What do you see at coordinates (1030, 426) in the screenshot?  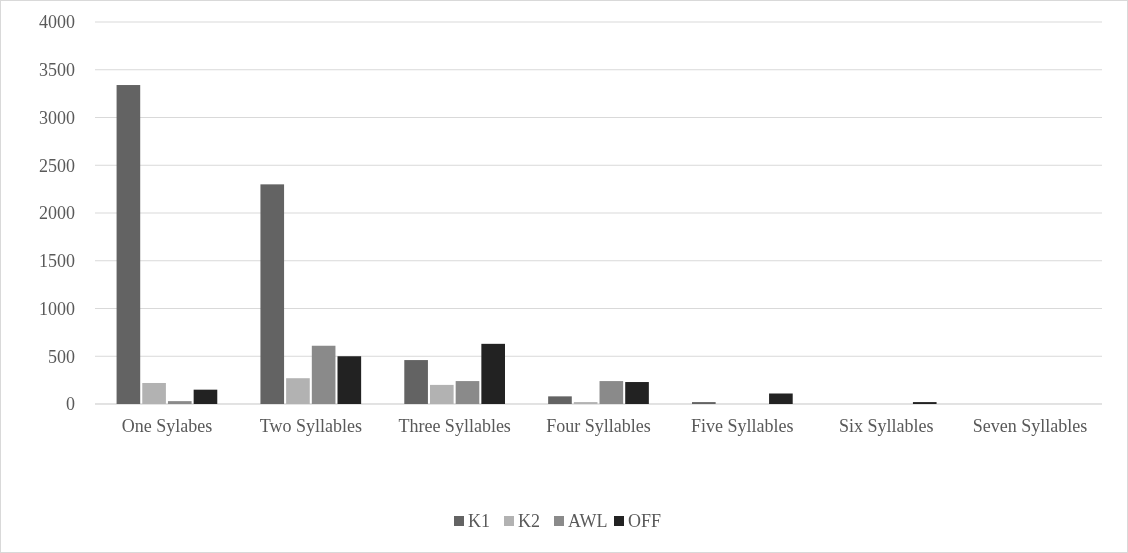 I see `x-tick-label: Seven Syllables` at bounding box center [1030, 426].